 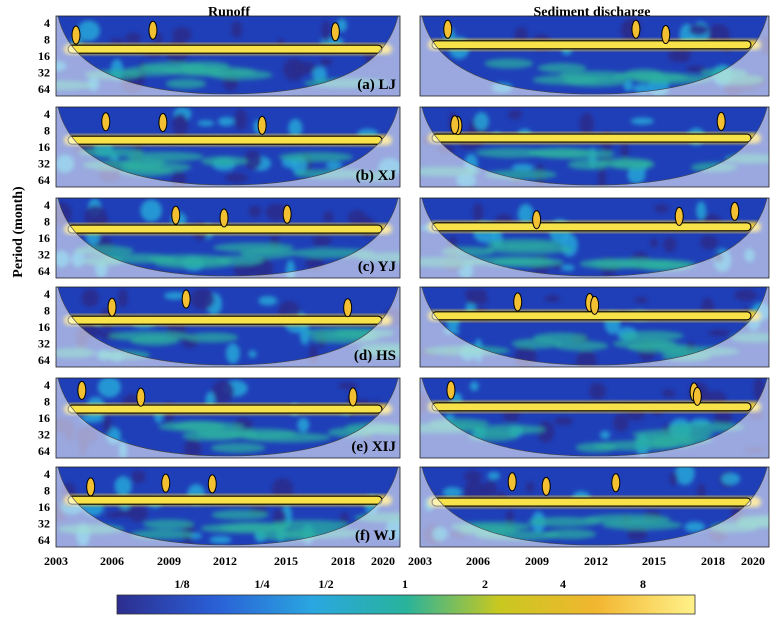 I want to click on panel-label: (e) XIJ, so click(x=373, y=447).